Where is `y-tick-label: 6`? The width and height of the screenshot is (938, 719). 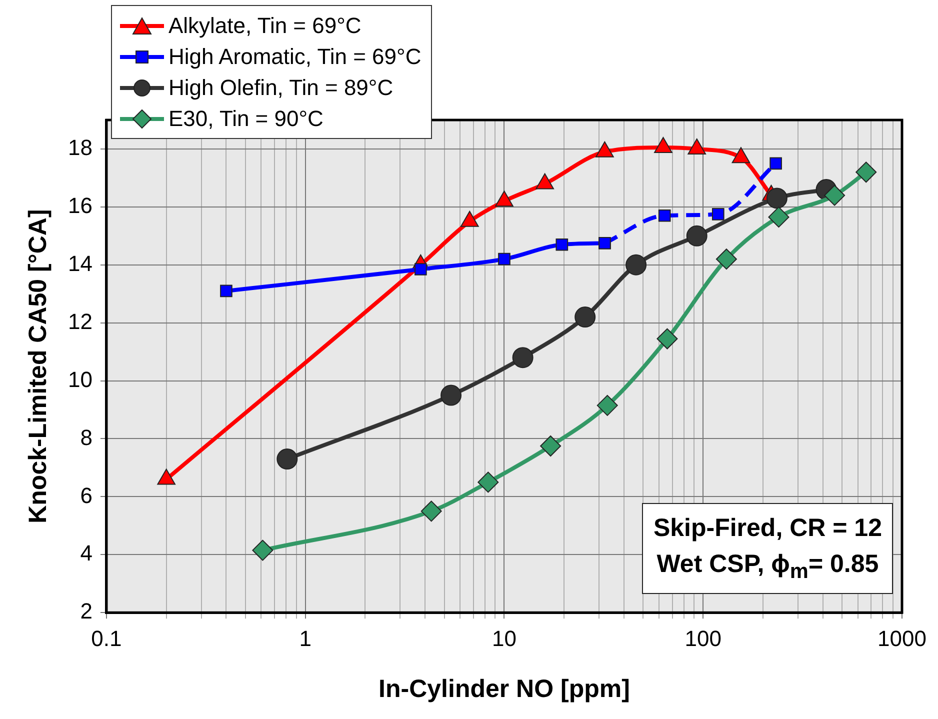 y-tick-label: 6 is located at coordinates (86, 495).